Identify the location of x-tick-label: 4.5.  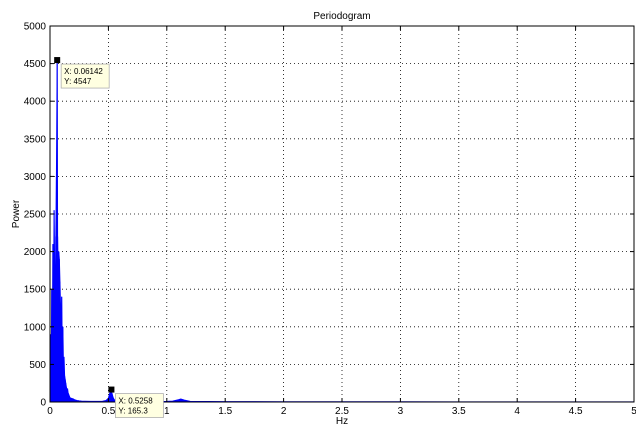
(576, 411).